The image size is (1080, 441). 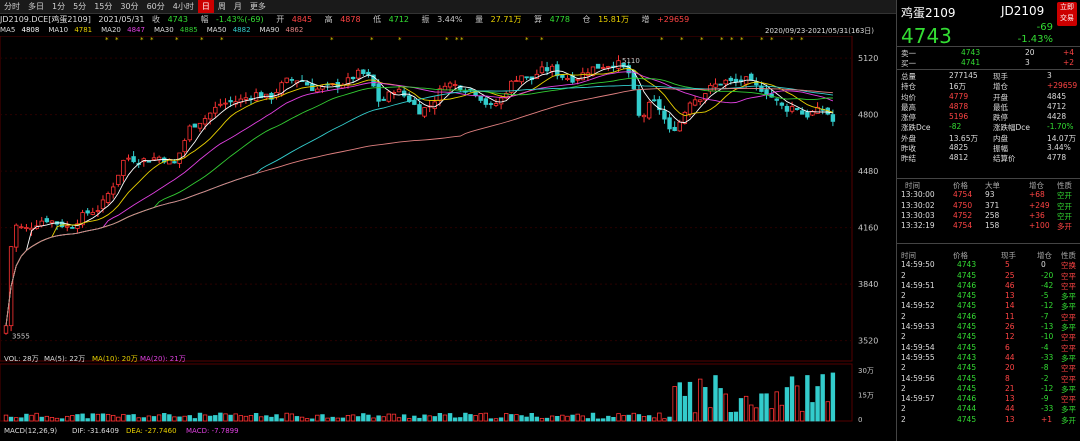 I want to click on ma-label: MA10, so click(x=59, y=30).